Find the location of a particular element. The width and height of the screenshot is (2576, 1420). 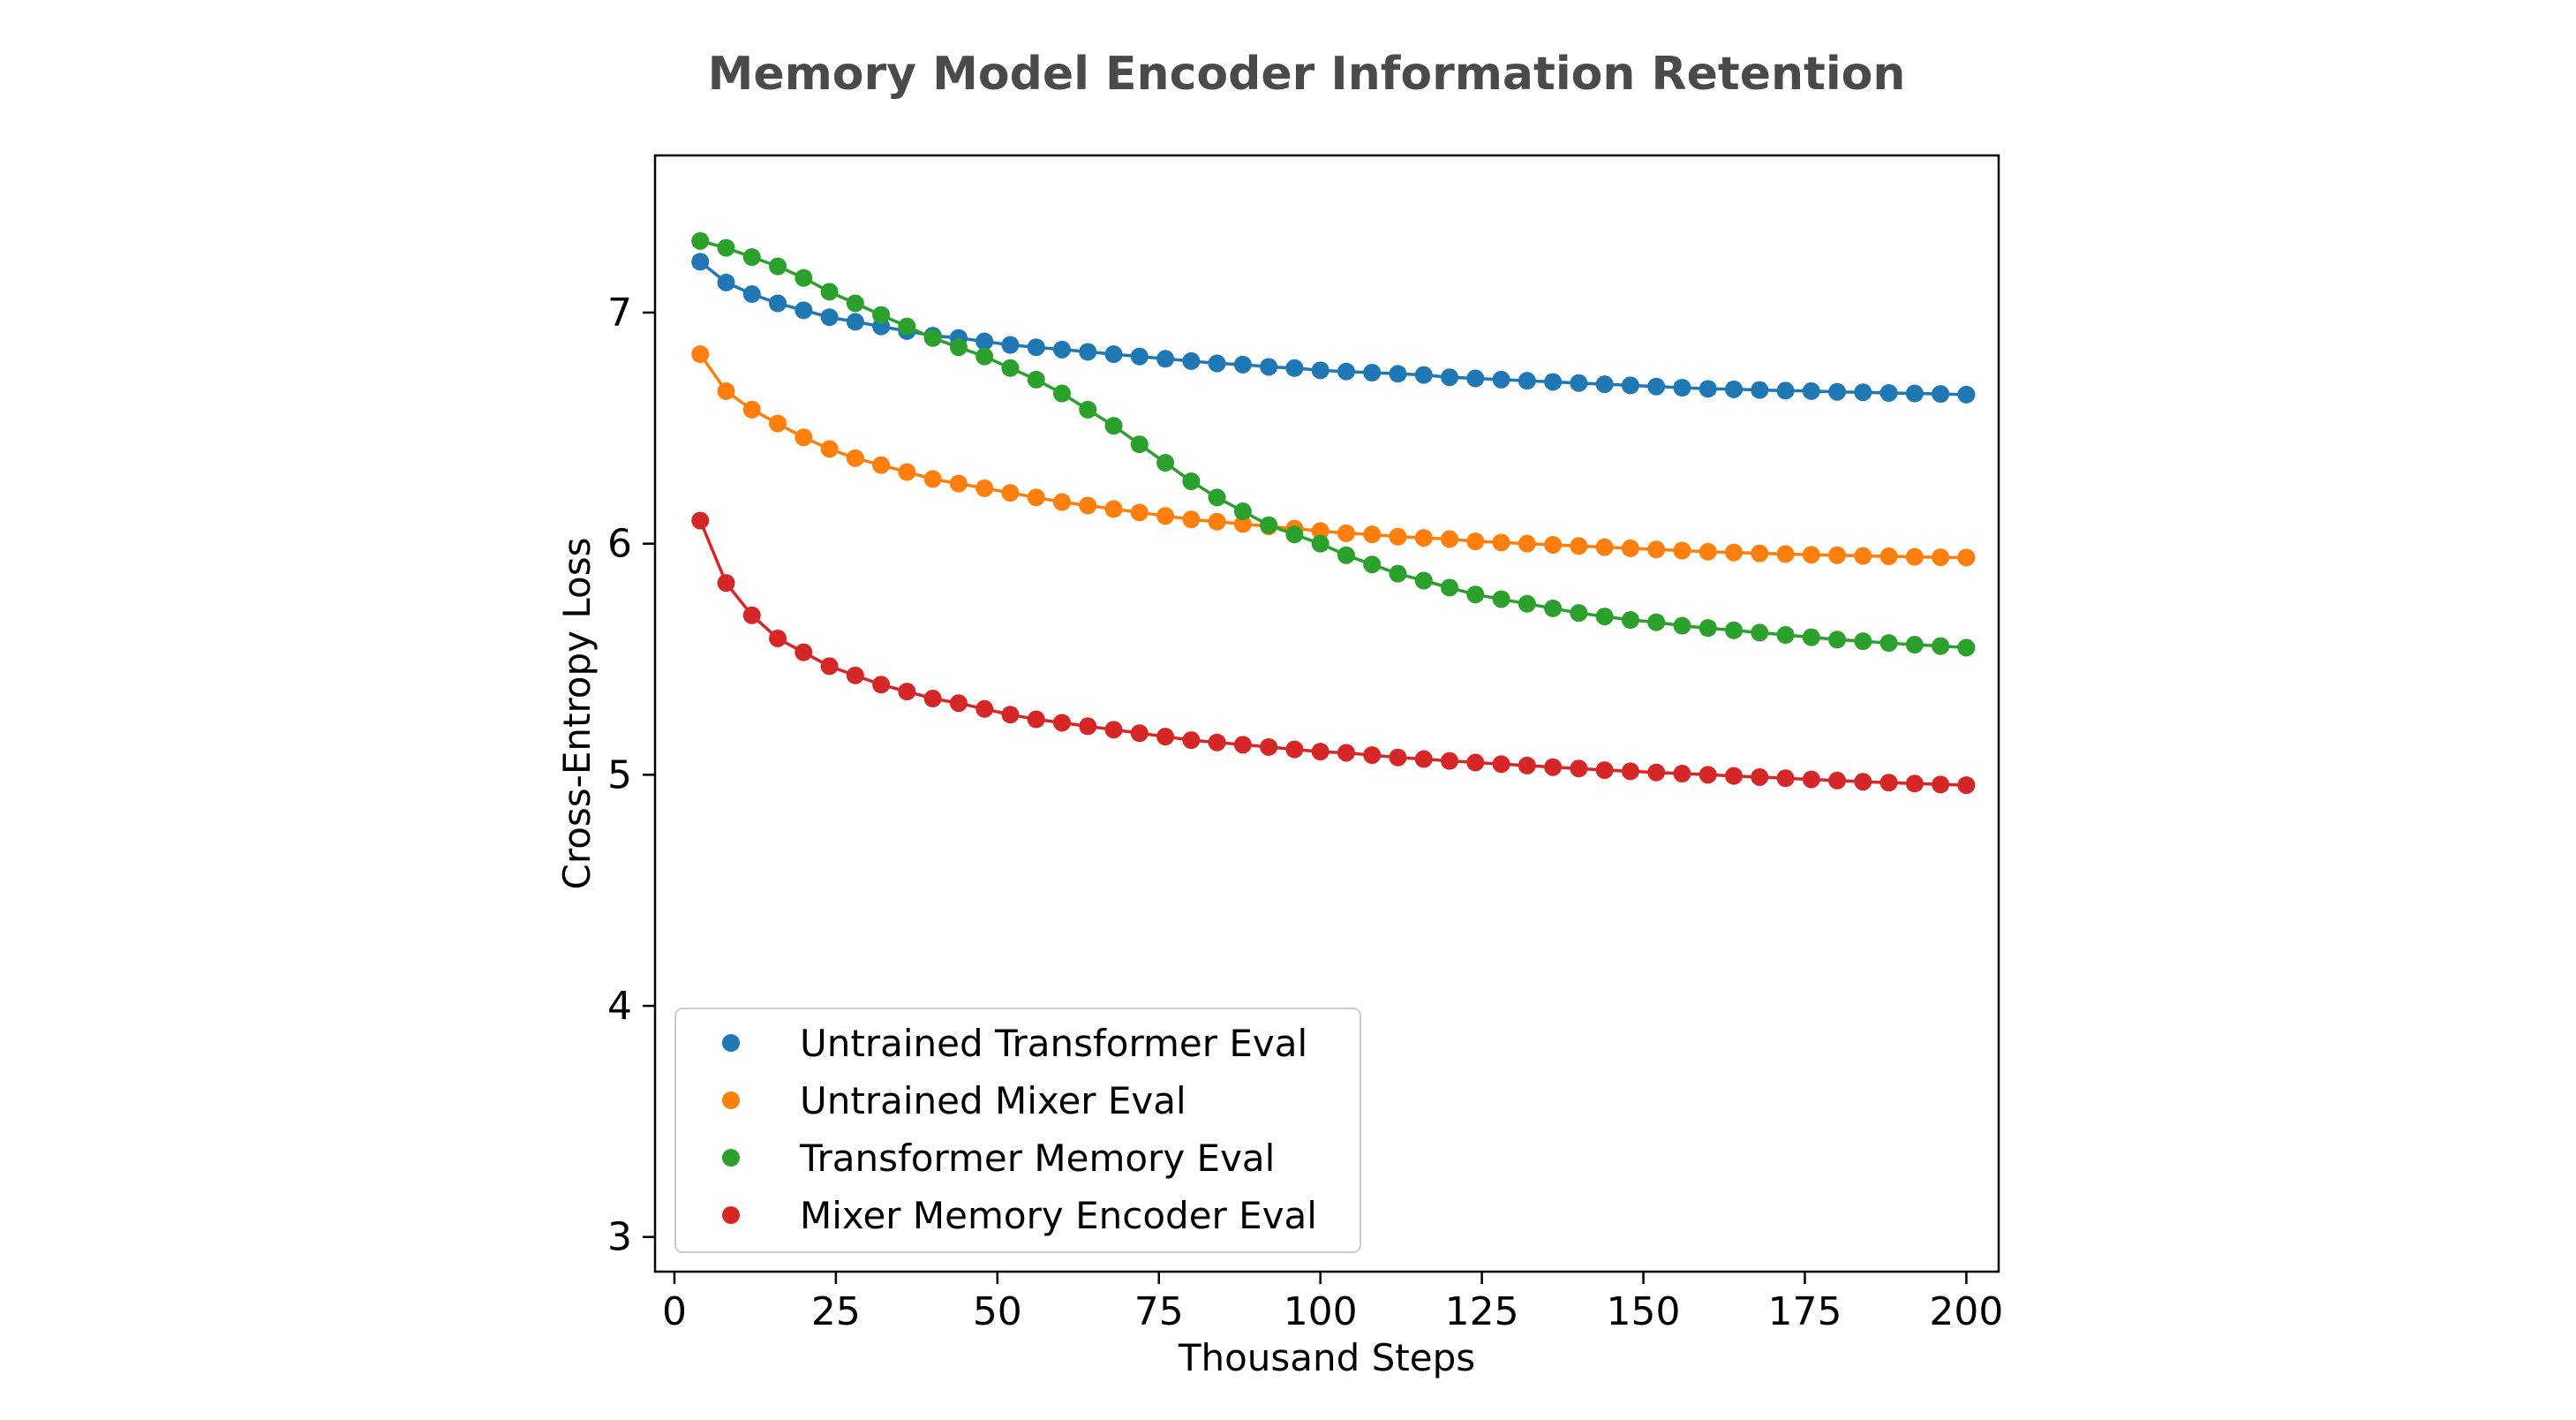

legend-box is located at coordinates (1018, 1130).